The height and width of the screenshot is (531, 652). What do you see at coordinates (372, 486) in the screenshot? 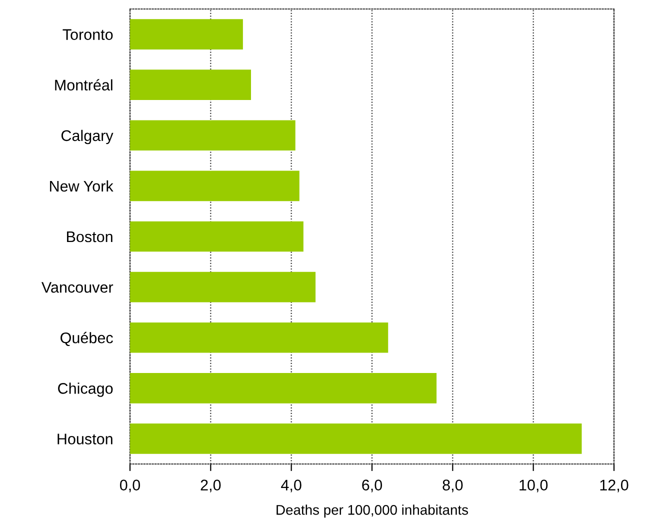
I see `x-tick-label: 6,0` at bounding box center [372, 486].